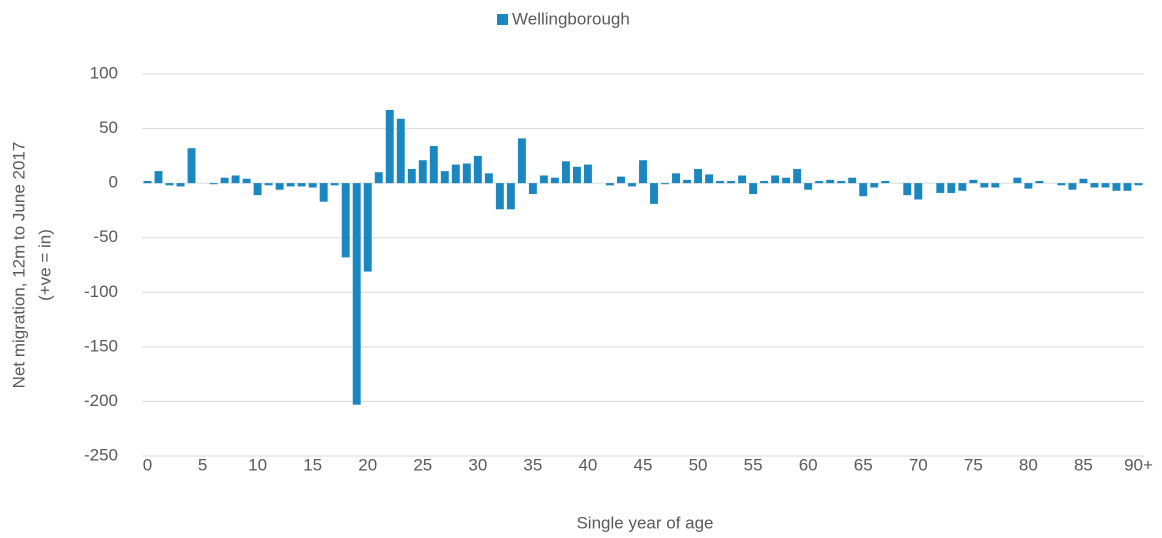  I want to click on x-tick-label: 10, so click(257, 464).